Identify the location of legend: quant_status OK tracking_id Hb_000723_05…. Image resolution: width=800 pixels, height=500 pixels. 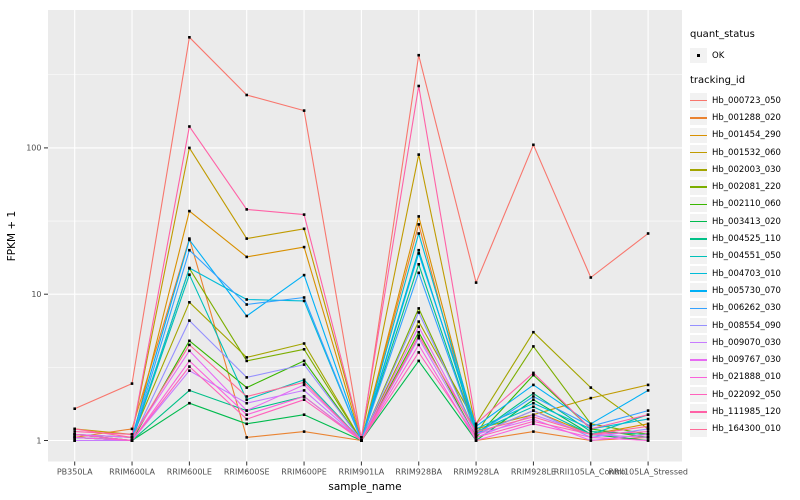
(745, 234).